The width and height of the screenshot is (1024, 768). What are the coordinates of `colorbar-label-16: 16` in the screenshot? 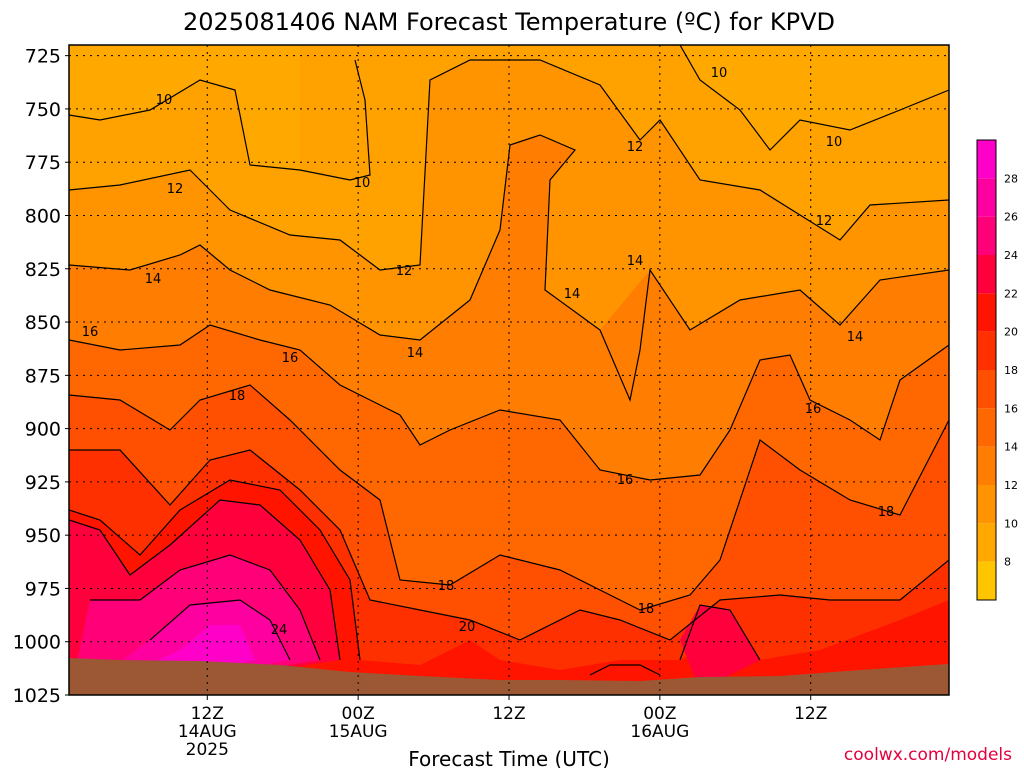 It's located at (1011, 408).